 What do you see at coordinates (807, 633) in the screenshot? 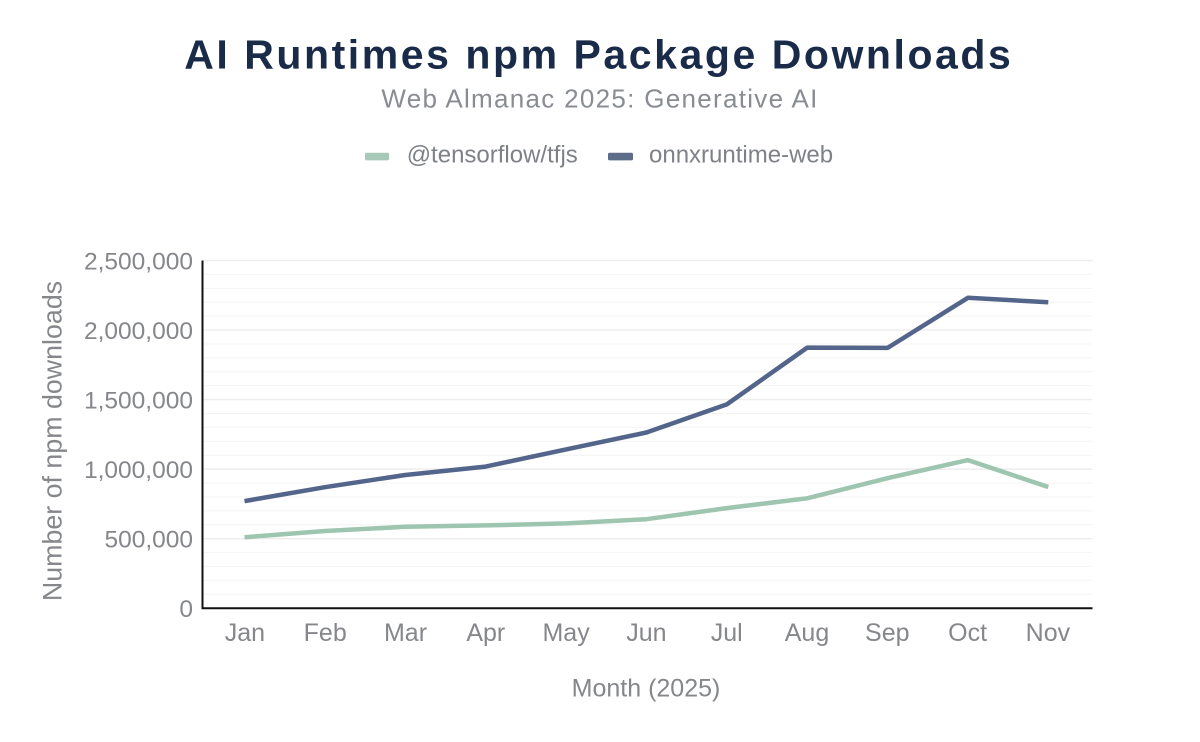
I see `svg-text: Aug` at bounding box center [807, 633].